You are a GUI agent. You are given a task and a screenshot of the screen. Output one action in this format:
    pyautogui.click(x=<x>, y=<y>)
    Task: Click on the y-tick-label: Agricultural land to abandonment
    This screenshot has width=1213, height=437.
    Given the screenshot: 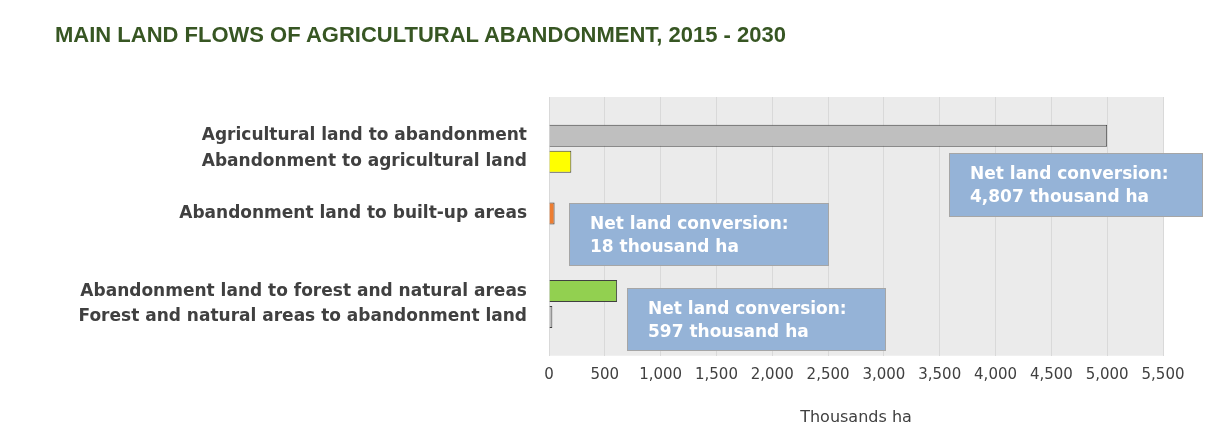 What is the action you would take?
    pyautogui.click(x=364, y=134)
    